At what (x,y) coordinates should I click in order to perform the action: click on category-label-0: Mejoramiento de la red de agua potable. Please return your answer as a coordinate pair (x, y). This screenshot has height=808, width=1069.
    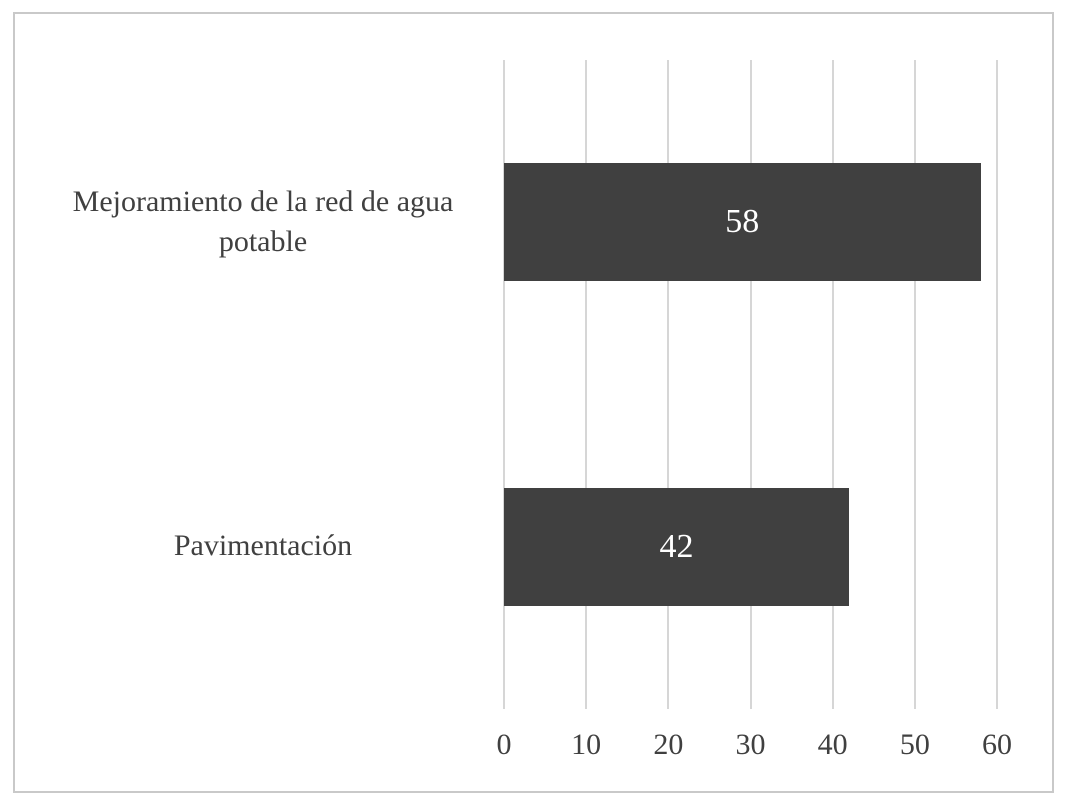
    Looking at the image, I should click on (263, 221).